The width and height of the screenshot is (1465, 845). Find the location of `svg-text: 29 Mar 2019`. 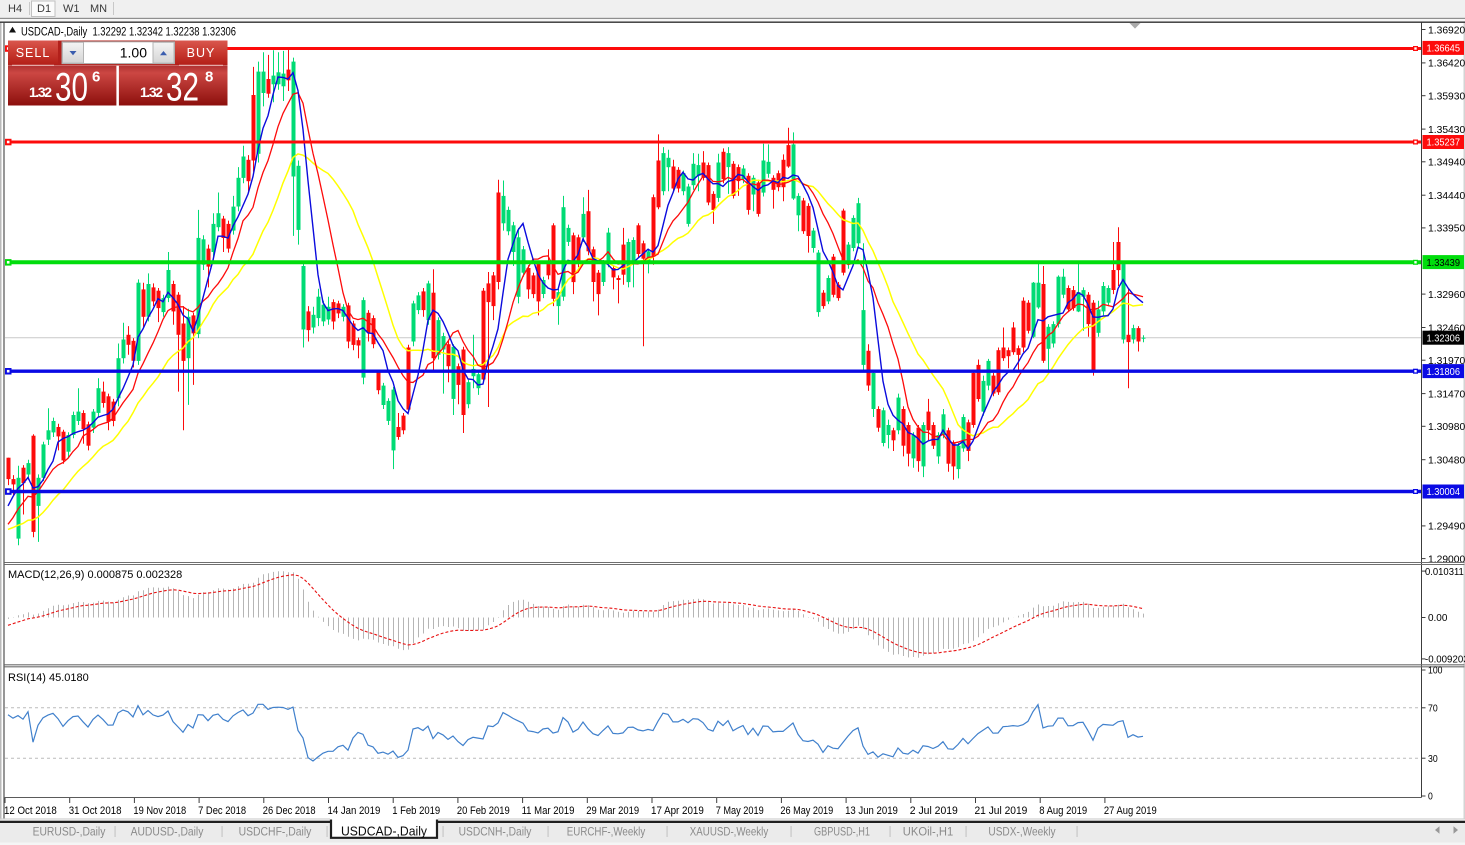

svg-text: 29 Mar 2019 is located at coordinates (612, 811).